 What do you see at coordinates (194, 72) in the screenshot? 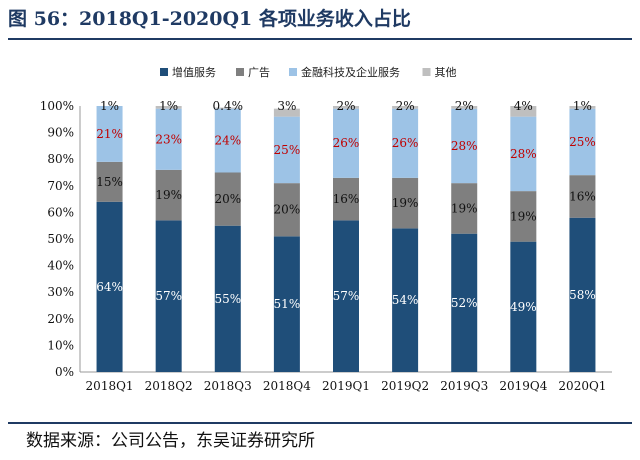
I see `legend-label-0: 增值服务` at bounding box center [194, 72].